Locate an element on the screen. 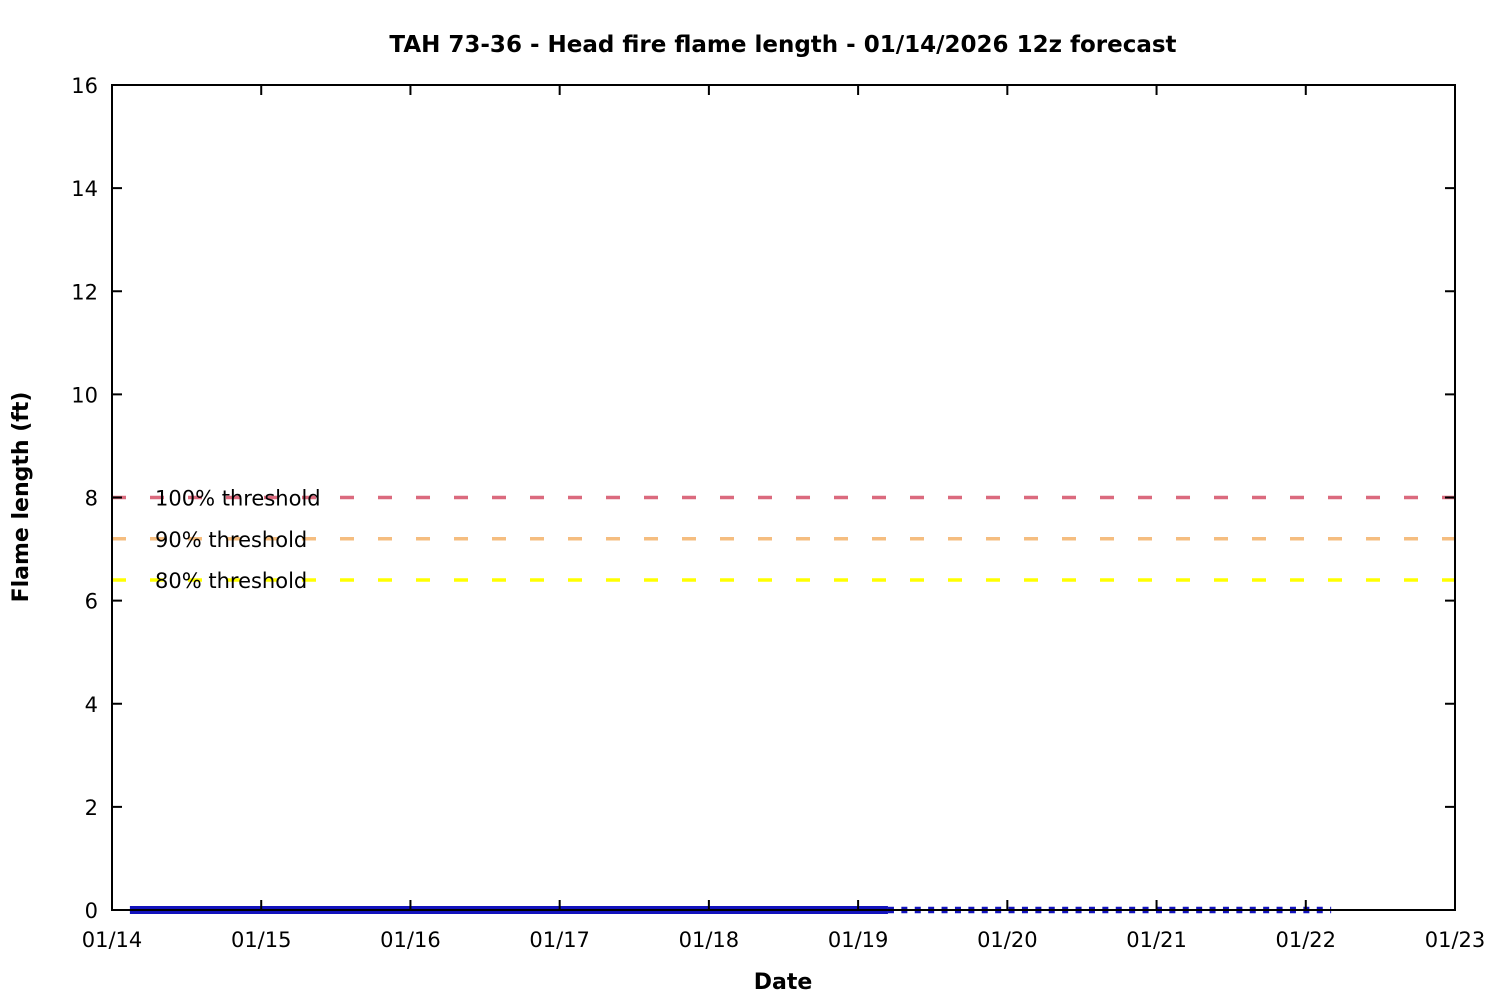 Image resolution: width=1500 pixels, height=1000 pixels. y-tick-label-3: 6 is located at coordinates (91, 602).